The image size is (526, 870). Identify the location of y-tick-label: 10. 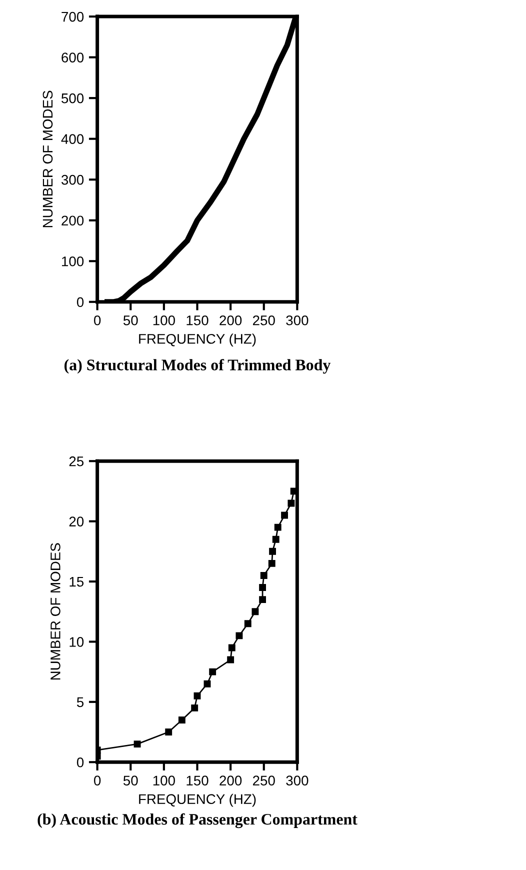
(77, 642).